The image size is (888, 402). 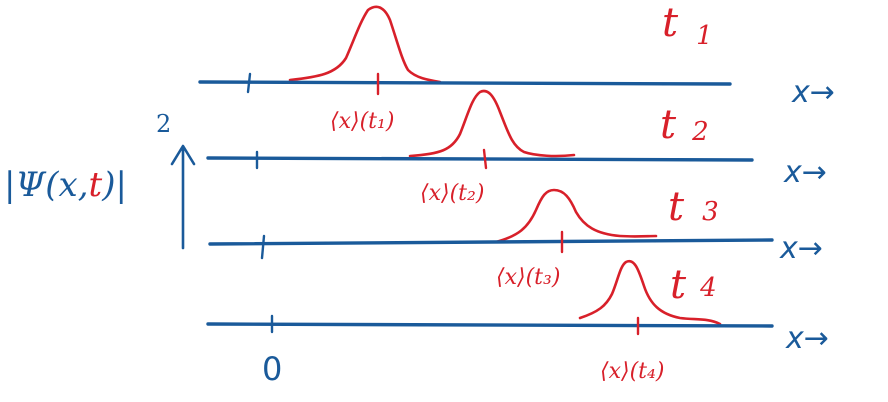 What do you see at coordinates (805, 172) in the screenshot?
I see `x-axis-label-2: x→` at bounding box center [805, 172].